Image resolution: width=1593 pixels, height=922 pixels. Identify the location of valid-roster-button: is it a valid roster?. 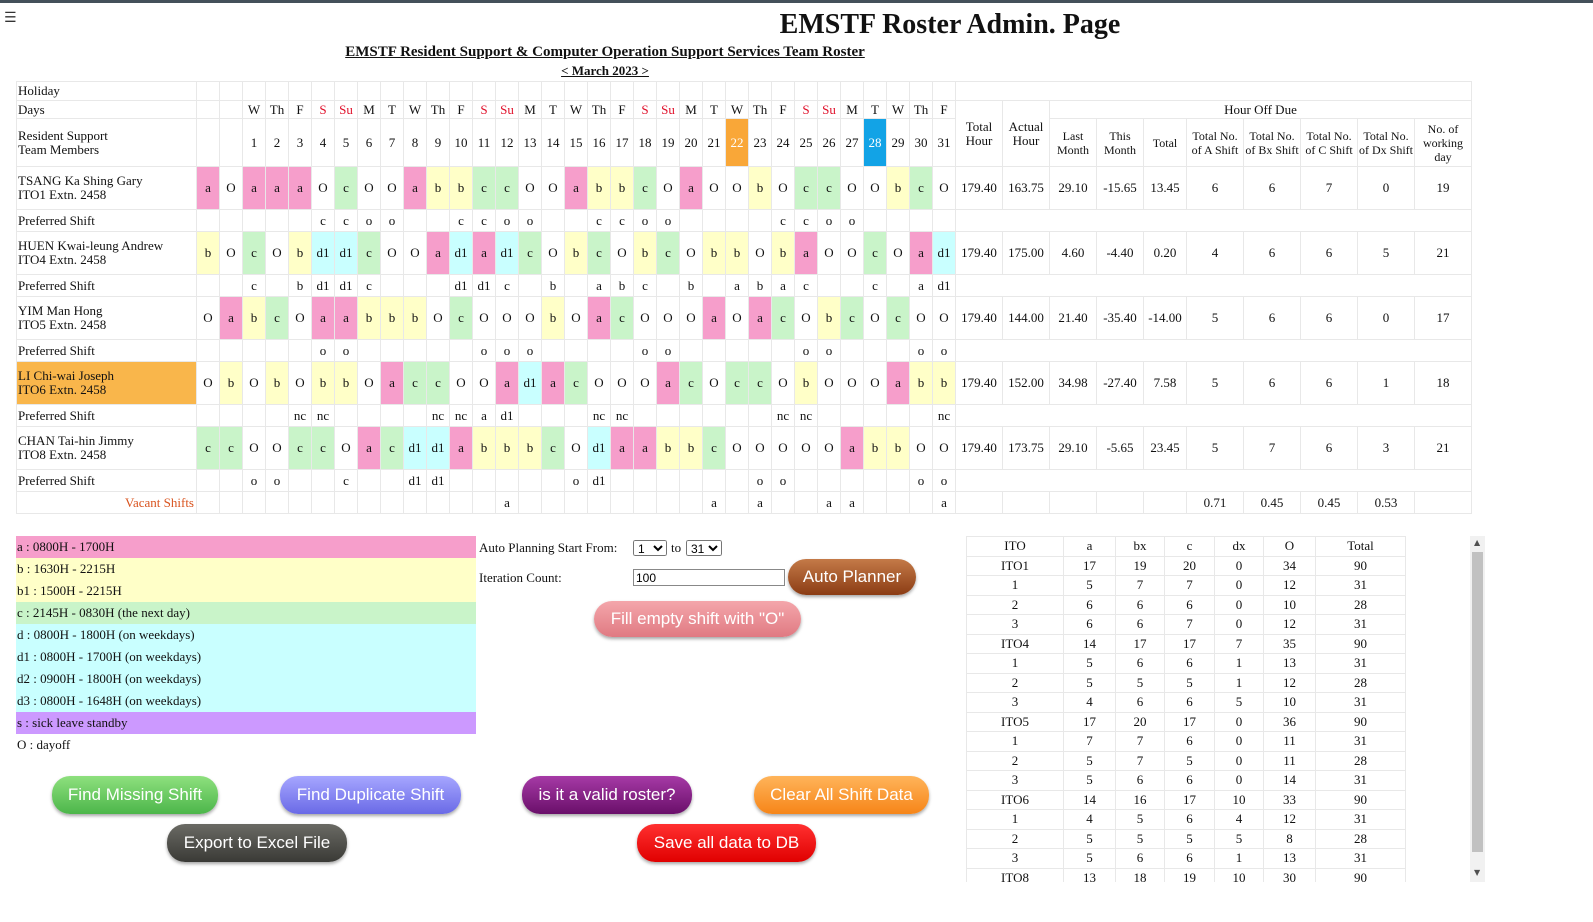
(607, 795).